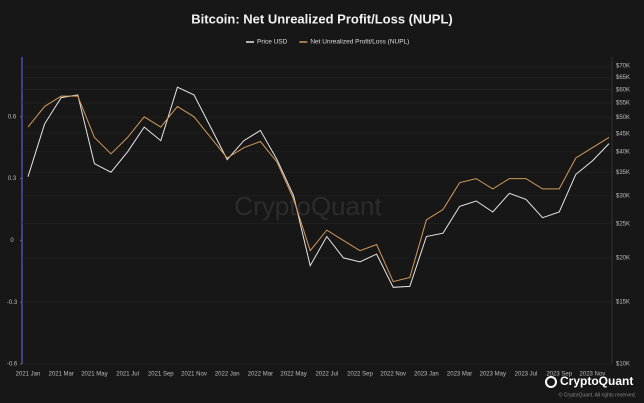 The width and height of the screenshot is (644, 403). Describe the element at coordinates (623, 134) in the screenshot. I see `y2-tick-label: $45K` at that location.